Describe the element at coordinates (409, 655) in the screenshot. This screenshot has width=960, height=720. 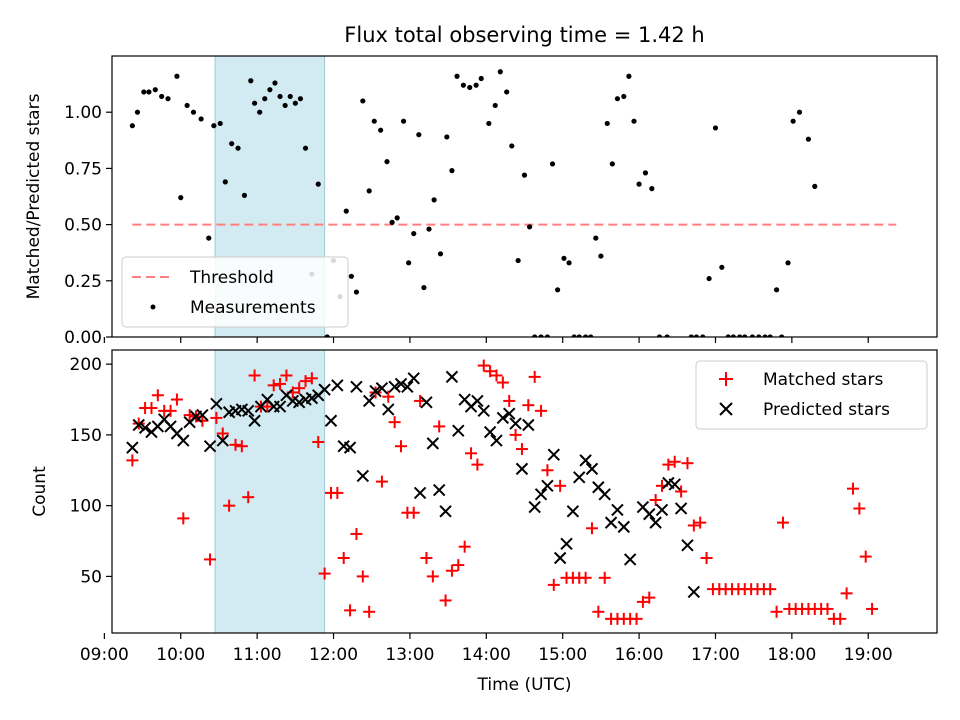
I see `x-tick-label: 13:00` at that location.